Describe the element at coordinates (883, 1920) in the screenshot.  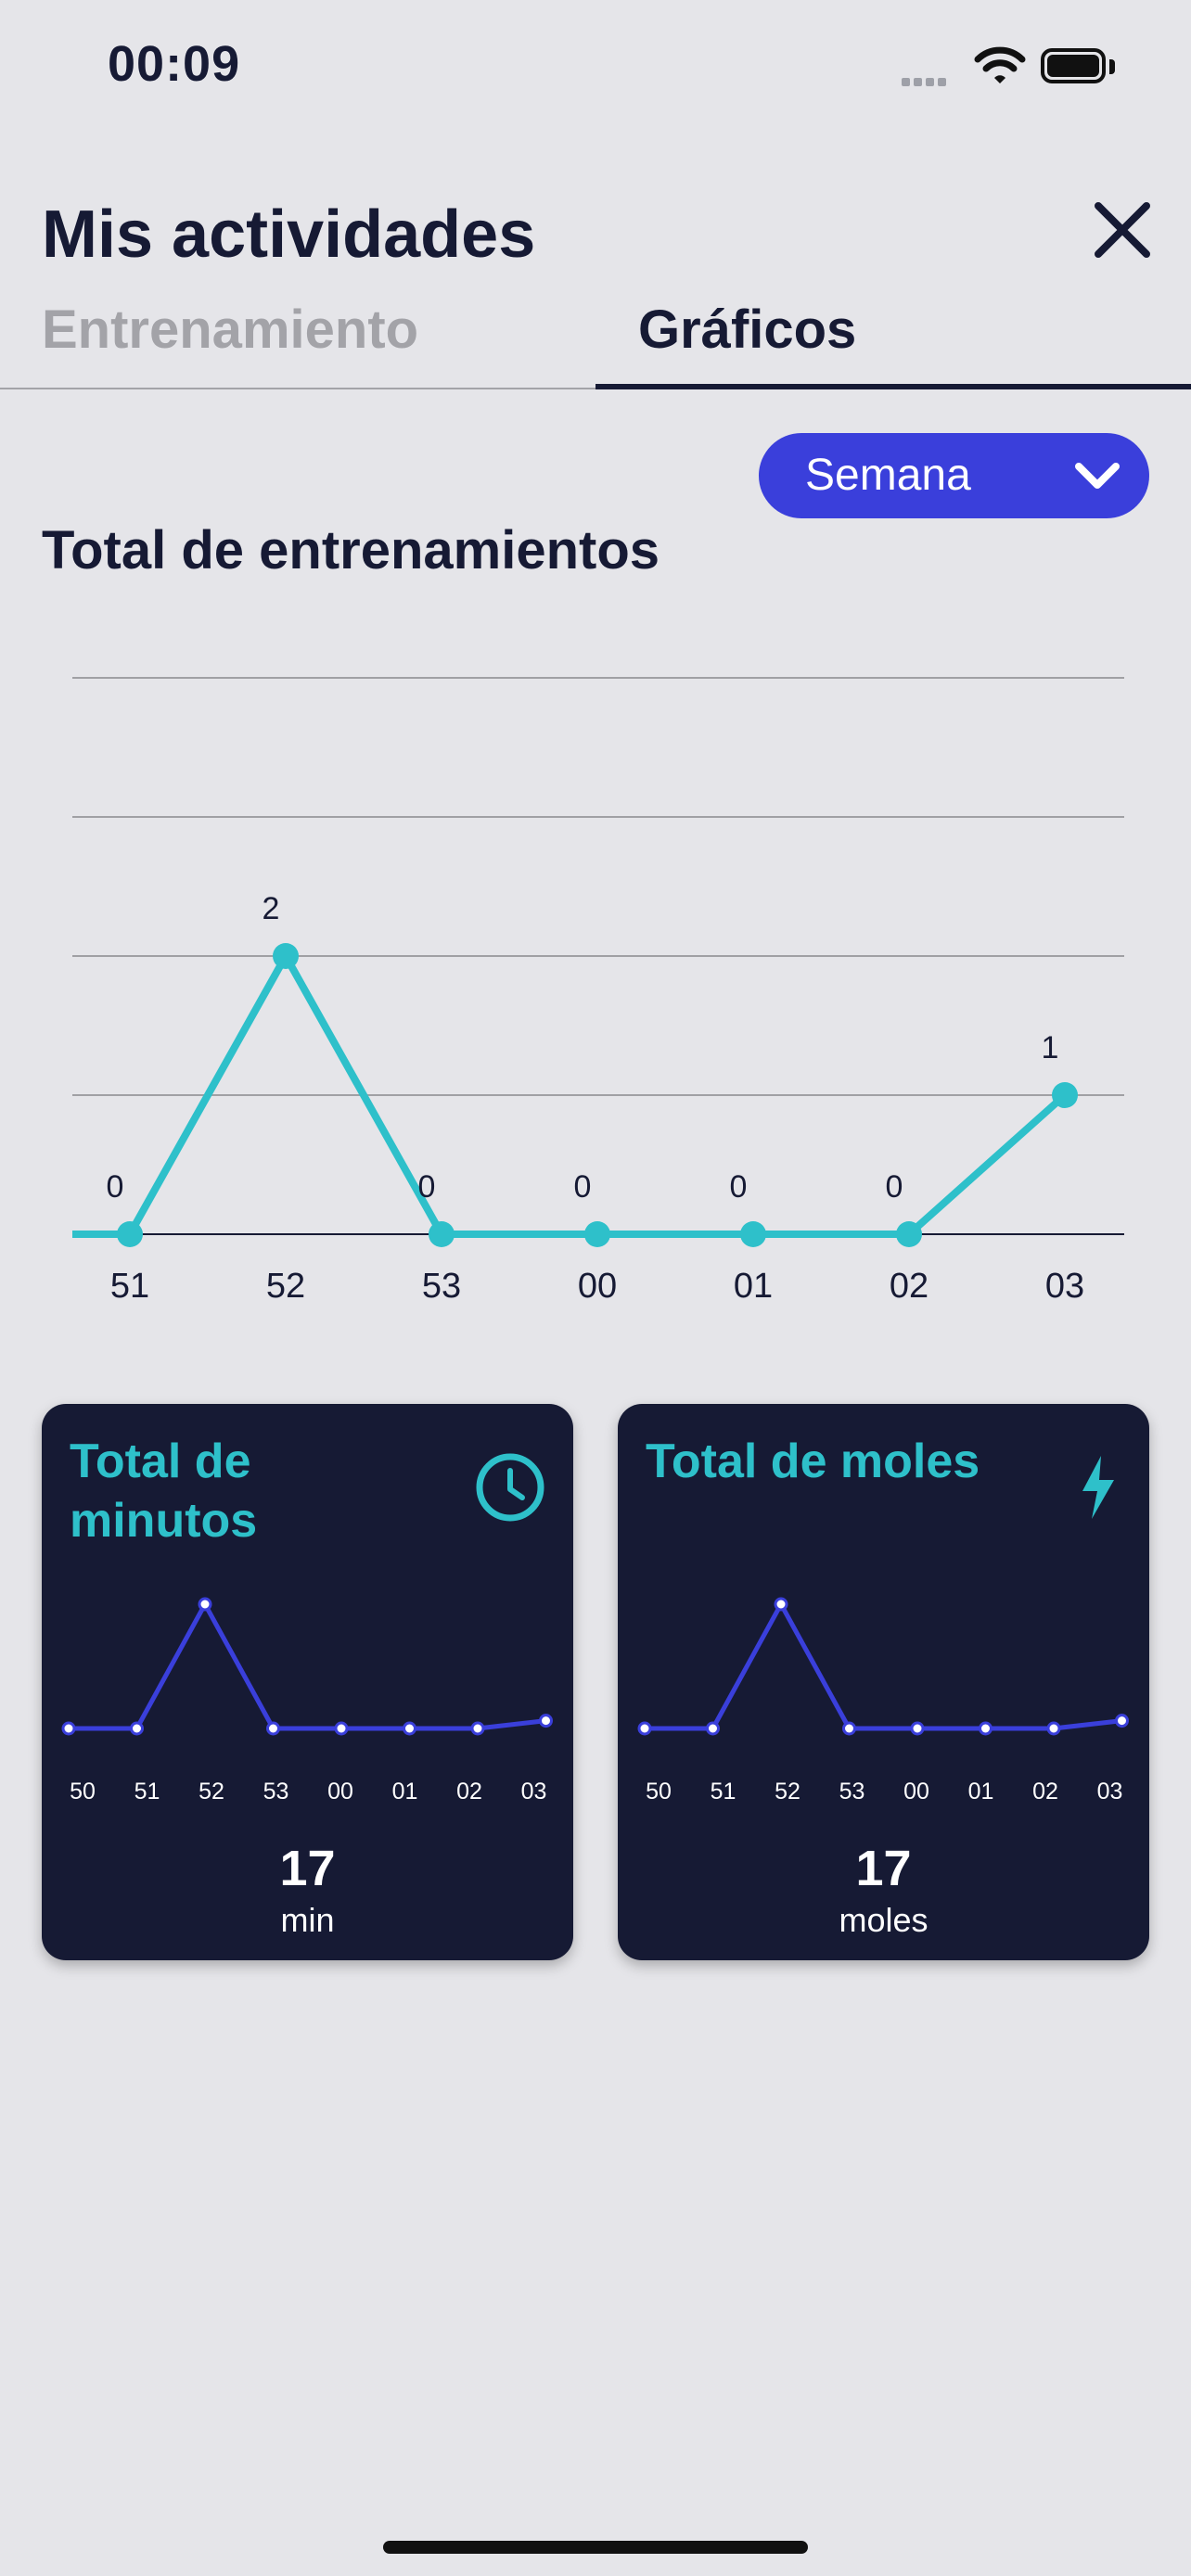
I see `moles-total-unit: moles` at that location.